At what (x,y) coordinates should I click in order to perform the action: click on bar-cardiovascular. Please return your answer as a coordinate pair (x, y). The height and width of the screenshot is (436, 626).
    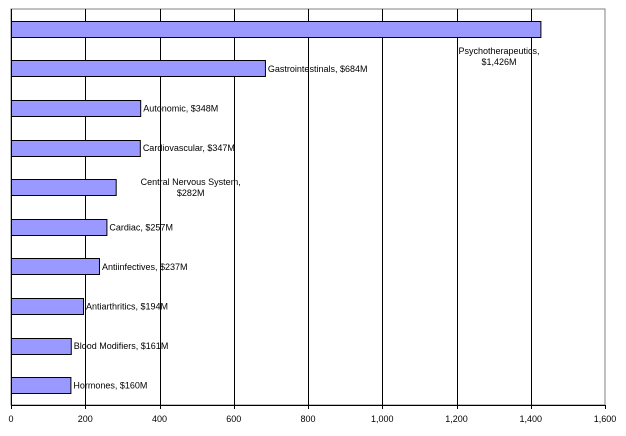
    Looking at the image, I should click on (76, 148).